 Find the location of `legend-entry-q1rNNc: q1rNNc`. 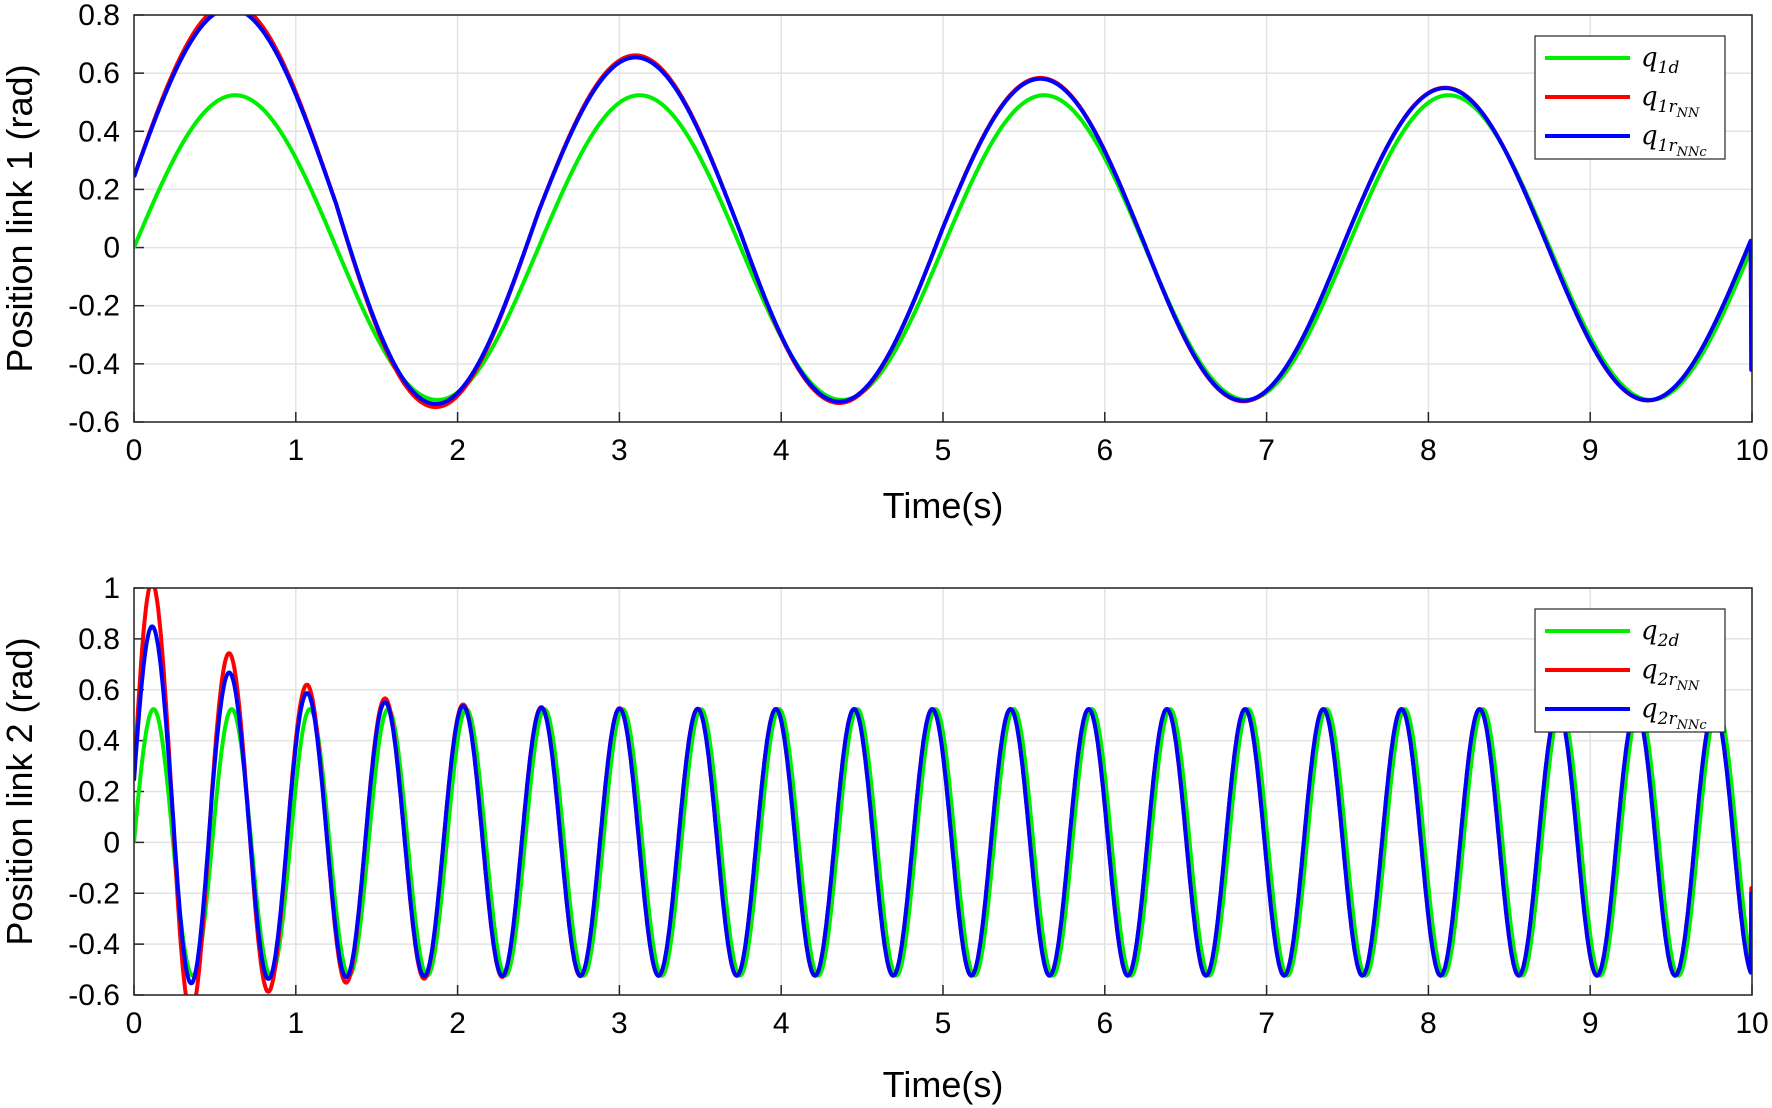

legend-entry-q1rNNc: q1rNNc is located at coordinates (1674, 140).